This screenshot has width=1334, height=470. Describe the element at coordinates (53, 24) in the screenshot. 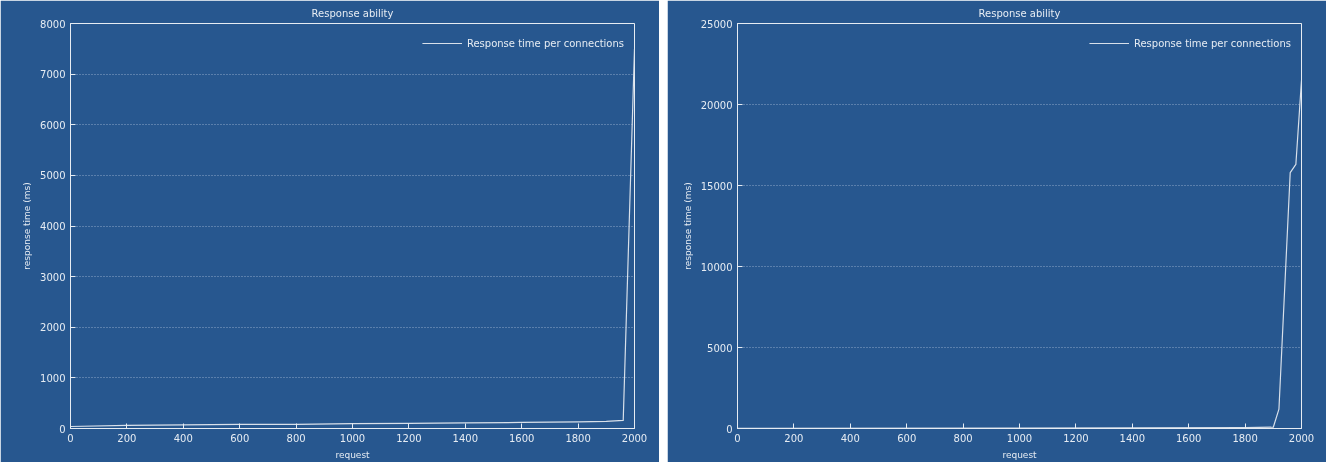

I see `y-tick-label: 8000` at that location.